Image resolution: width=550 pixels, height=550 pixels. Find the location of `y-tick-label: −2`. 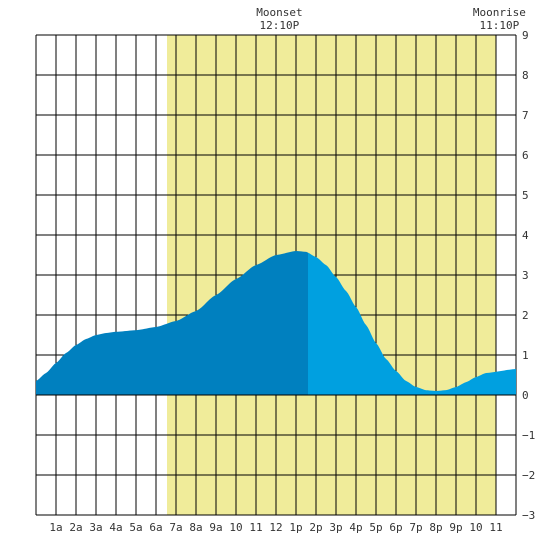

y-tick-label: −2 is located at coordinates (528, 475).